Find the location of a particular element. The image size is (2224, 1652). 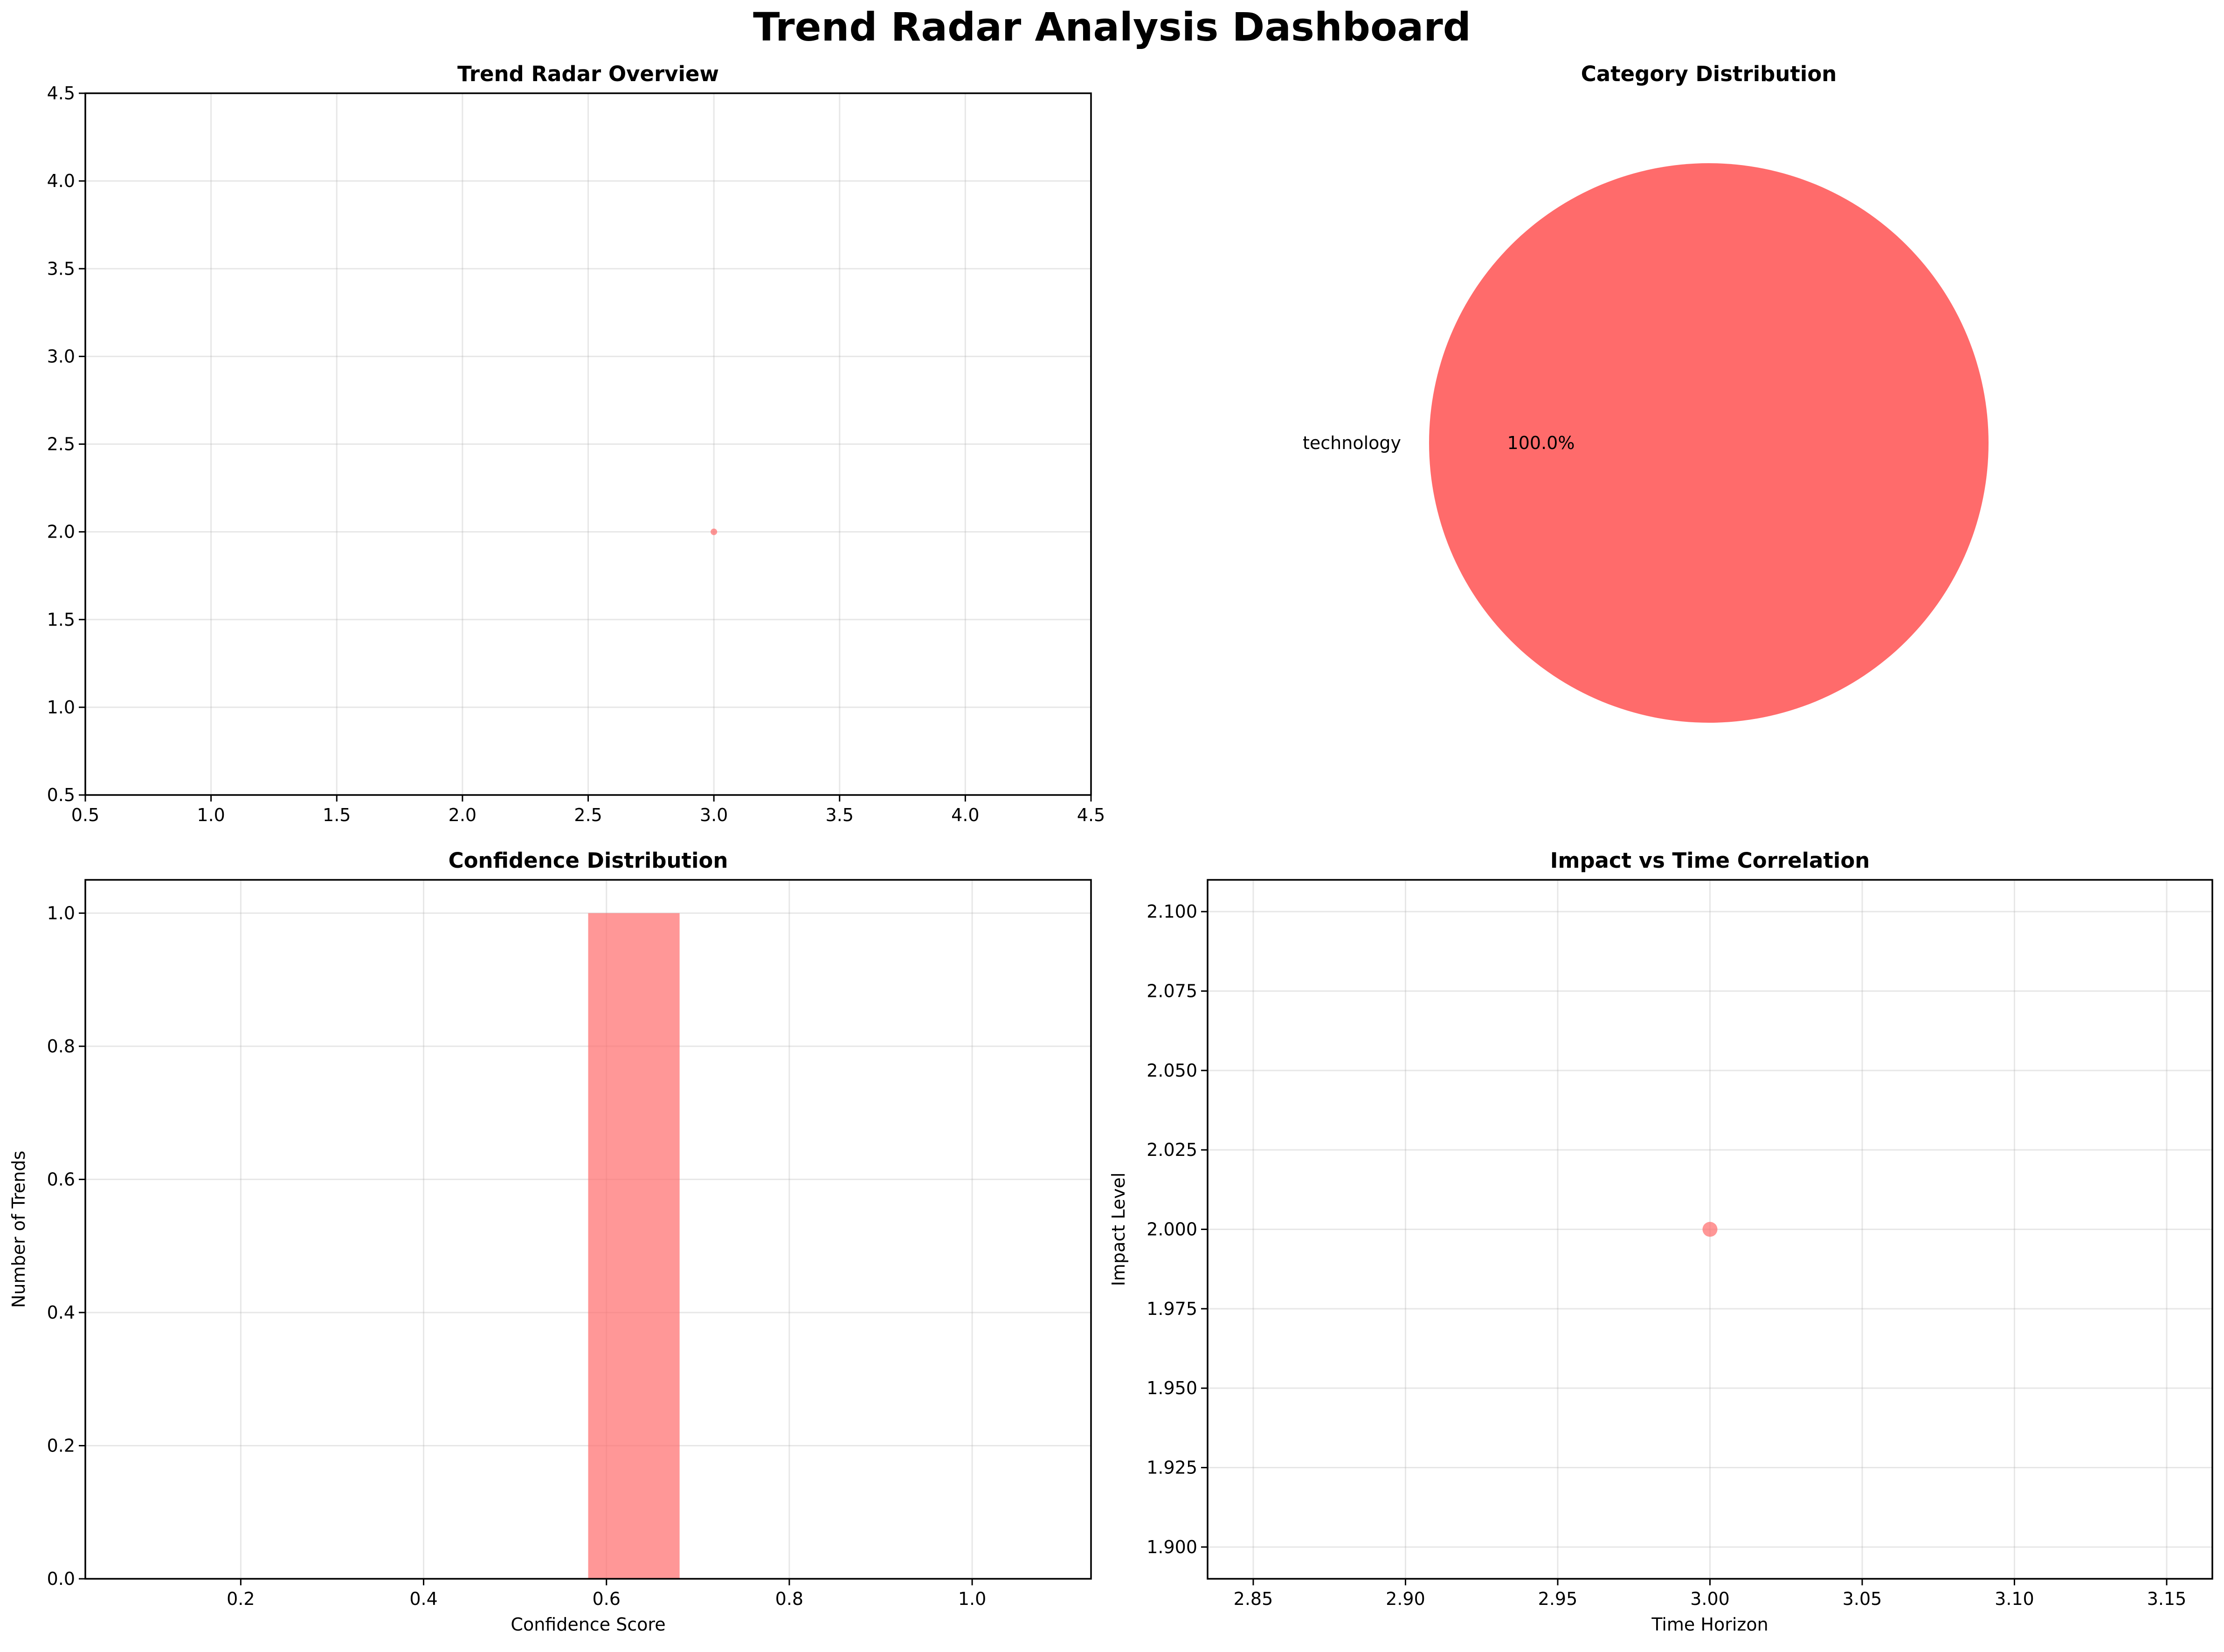

x-tick-label: 3.15 is located at coordinates (2167, 1599).